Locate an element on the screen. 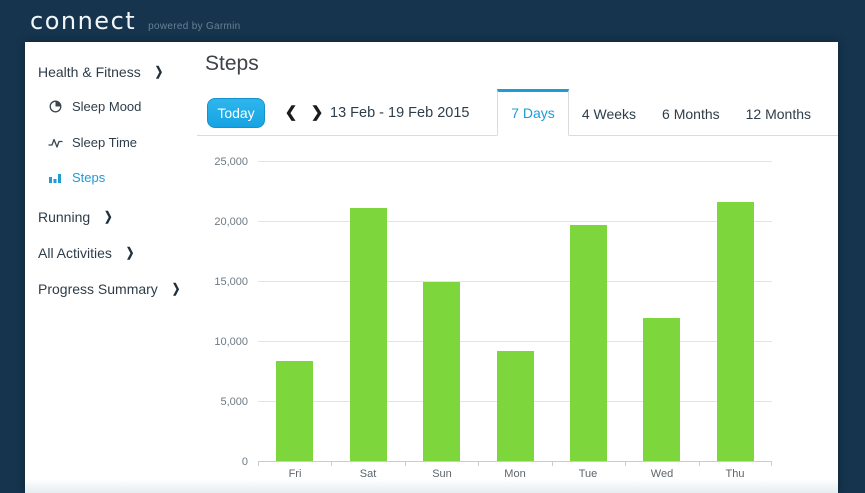 The width and height of the screenshot is (865, 493). sidebar-item-label: Sleep Time is located at coordinates (105, 142).